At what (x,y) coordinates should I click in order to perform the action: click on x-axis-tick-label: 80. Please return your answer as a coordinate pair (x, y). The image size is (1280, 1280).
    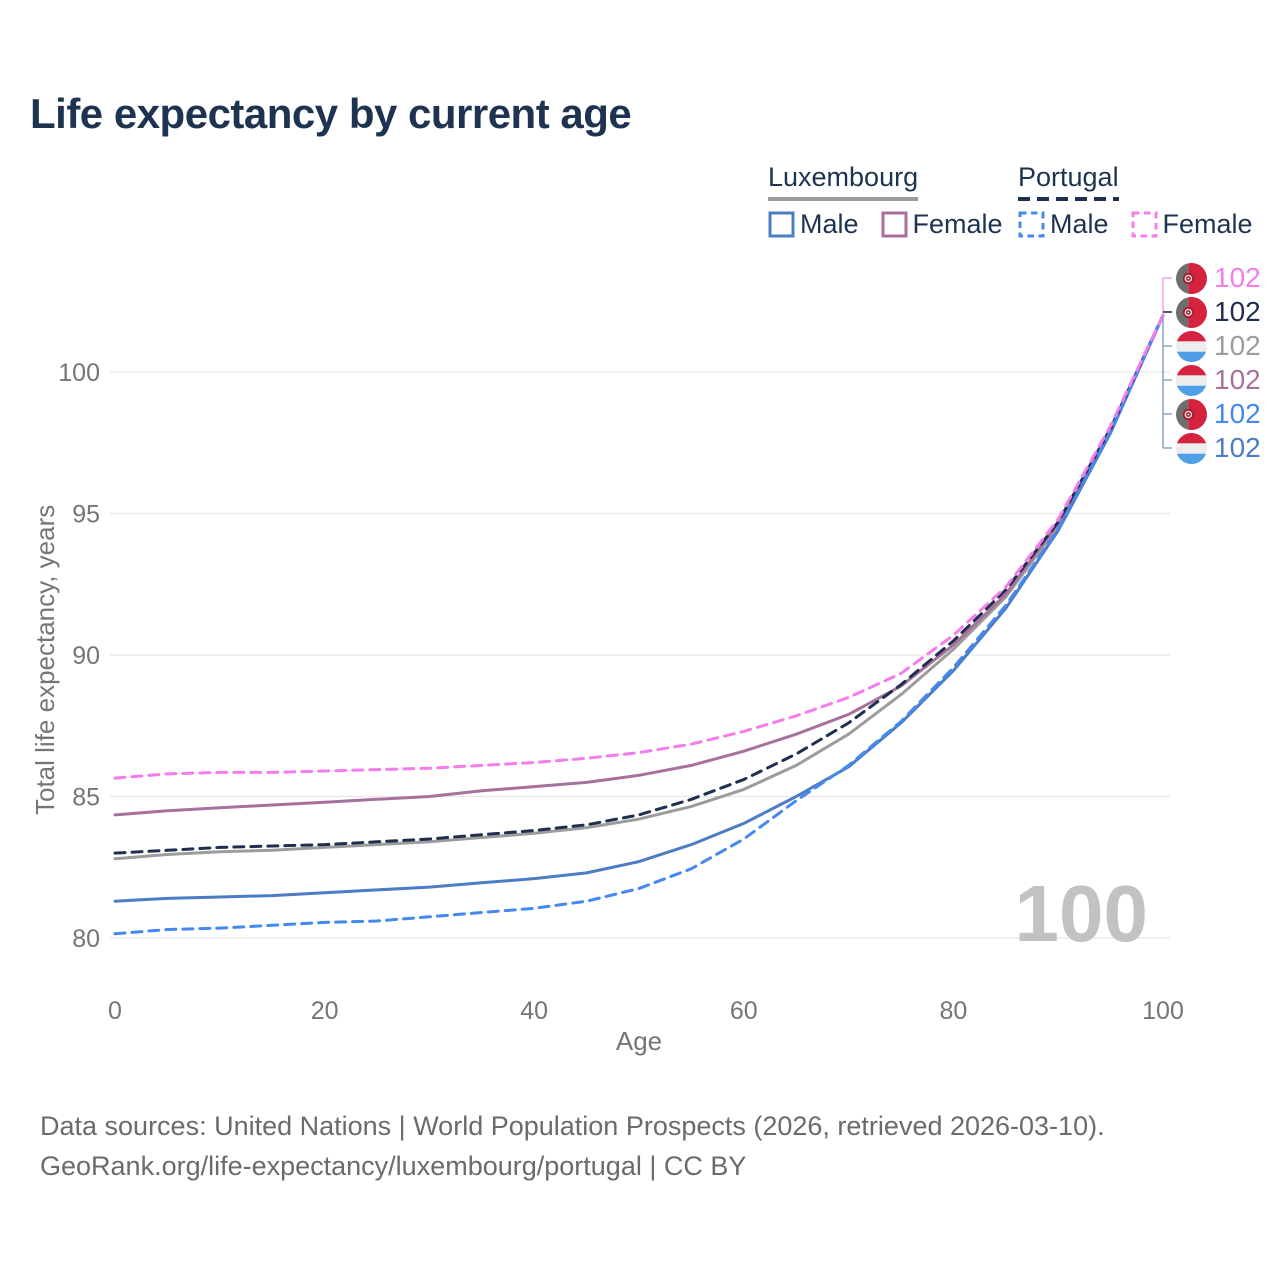
    Looking at the image, I should click on (953, 1011).